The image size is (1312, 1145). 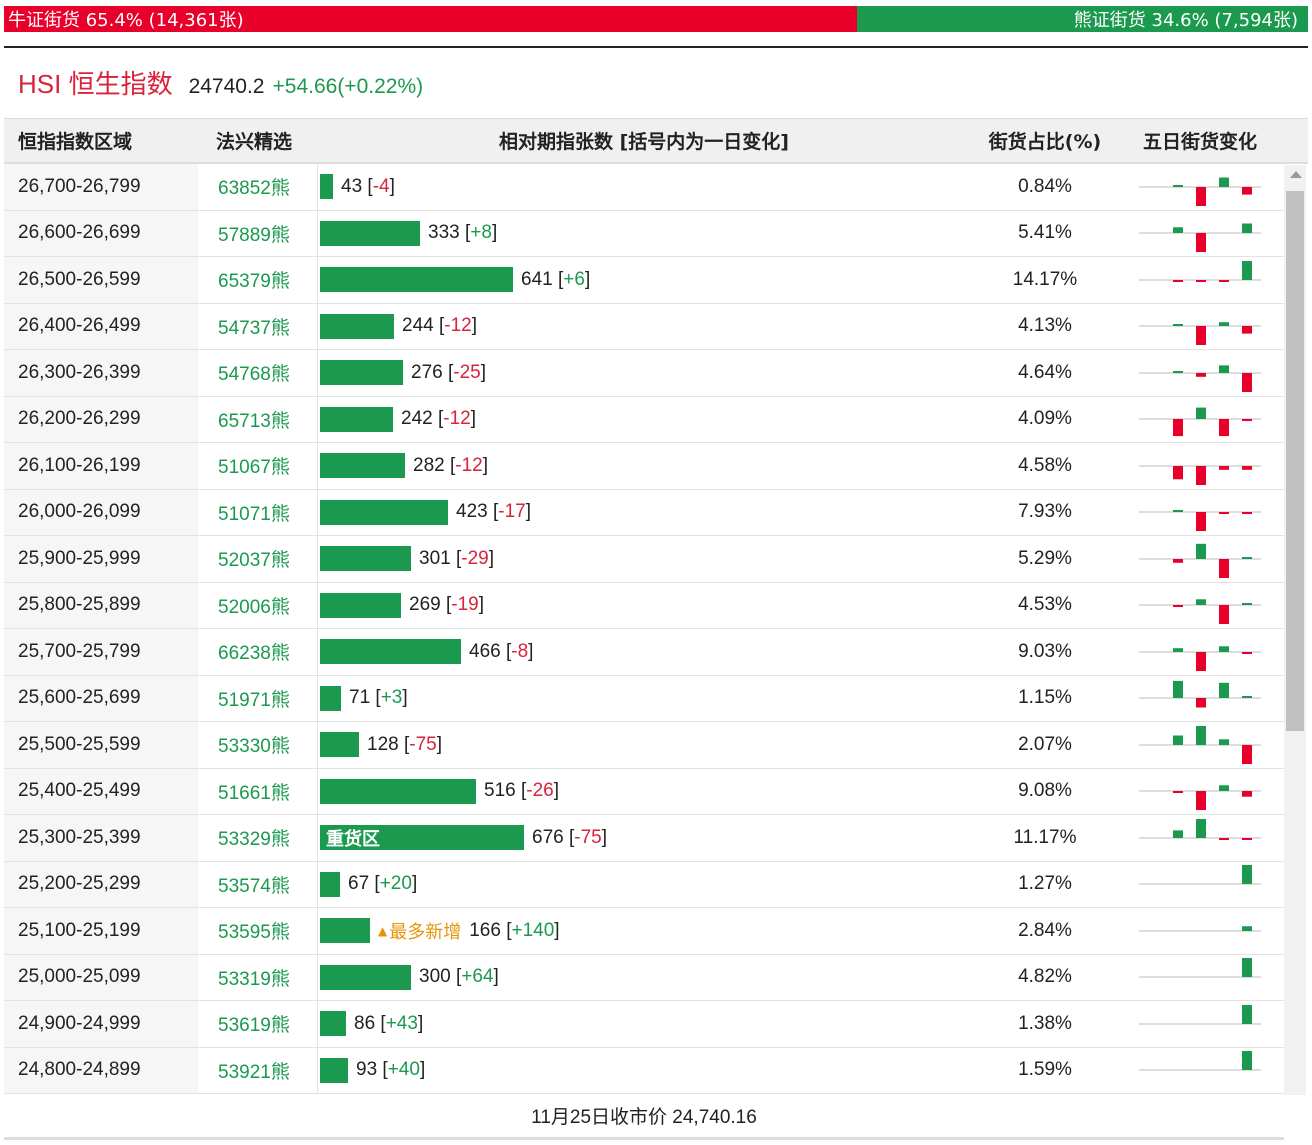 What do you see at coordinates (258, 187) in the screenshot?
I see `warrant-link: 63852熊` at bounding box center [258, 187].